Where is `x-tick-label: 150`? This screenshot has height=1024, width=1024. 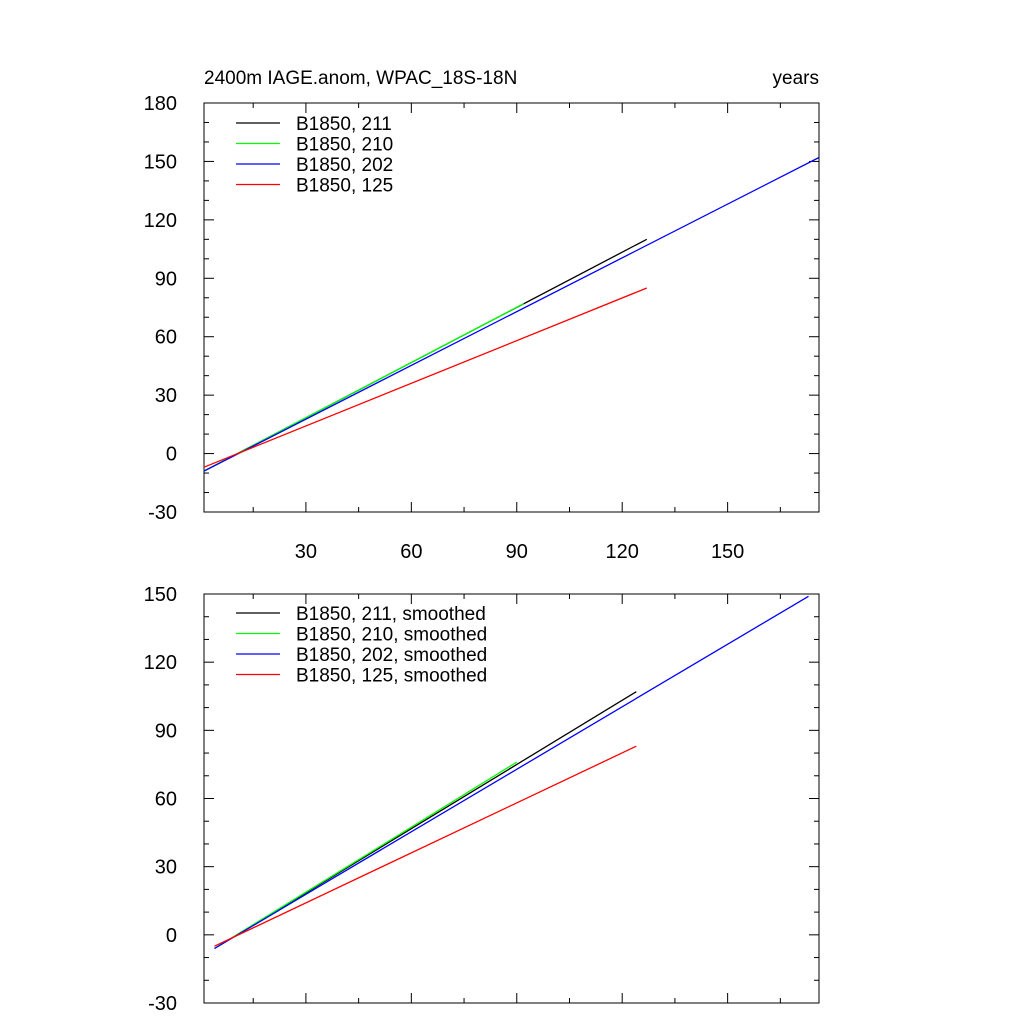
x-tick-label: 150 is located at coordinates (727, 552).